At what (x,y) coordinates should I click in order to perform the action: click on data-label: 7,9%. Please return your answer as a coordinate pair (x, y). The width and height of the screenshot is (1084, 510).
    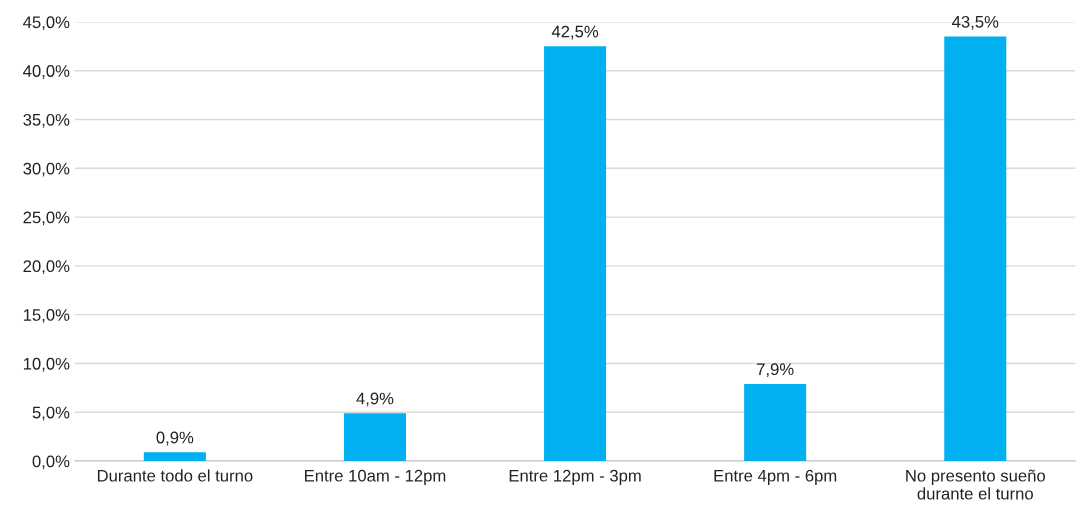
    Looking at the image, I should click on (775, 370).